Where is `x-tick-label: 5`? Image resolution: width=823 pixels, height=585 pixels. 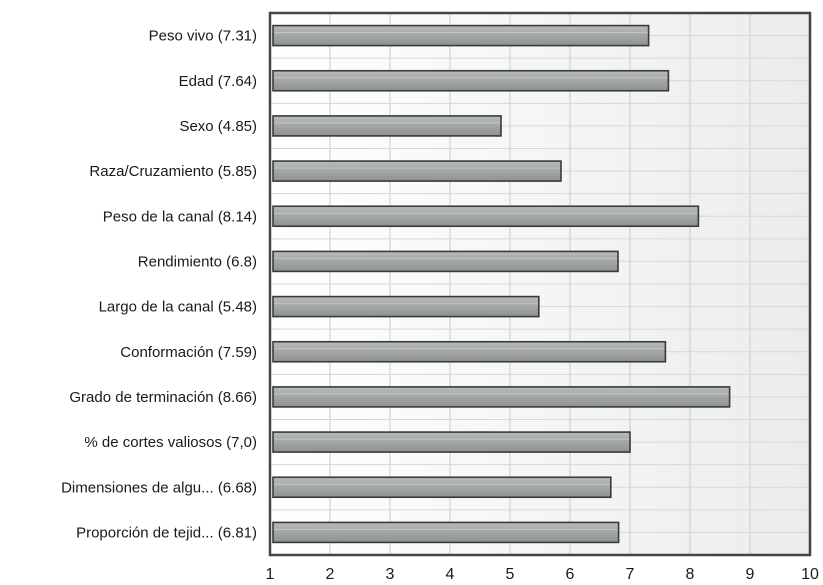
x-tick-label: 5 is located at coordinates (510, 574).